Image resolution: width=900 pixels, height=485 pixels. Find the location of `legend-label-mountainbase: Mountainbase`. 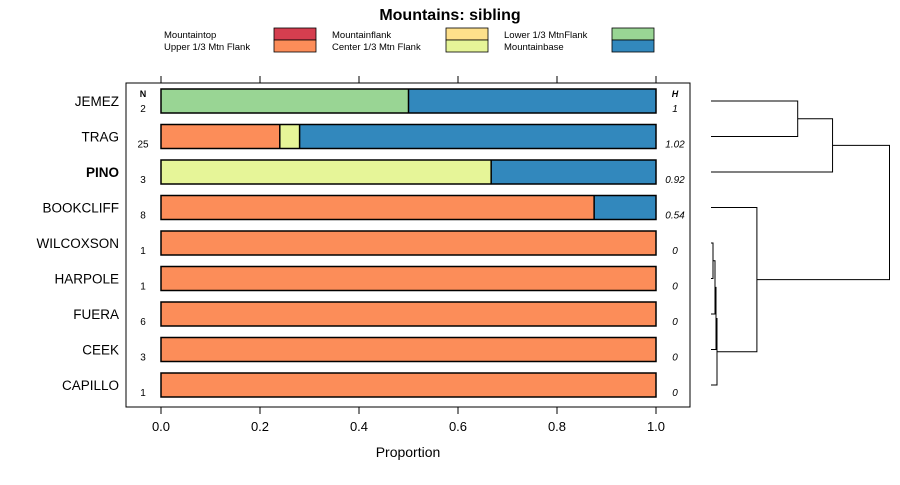

legend-label-mountainbase: Mountainbase is located at coordinates (534, 47).